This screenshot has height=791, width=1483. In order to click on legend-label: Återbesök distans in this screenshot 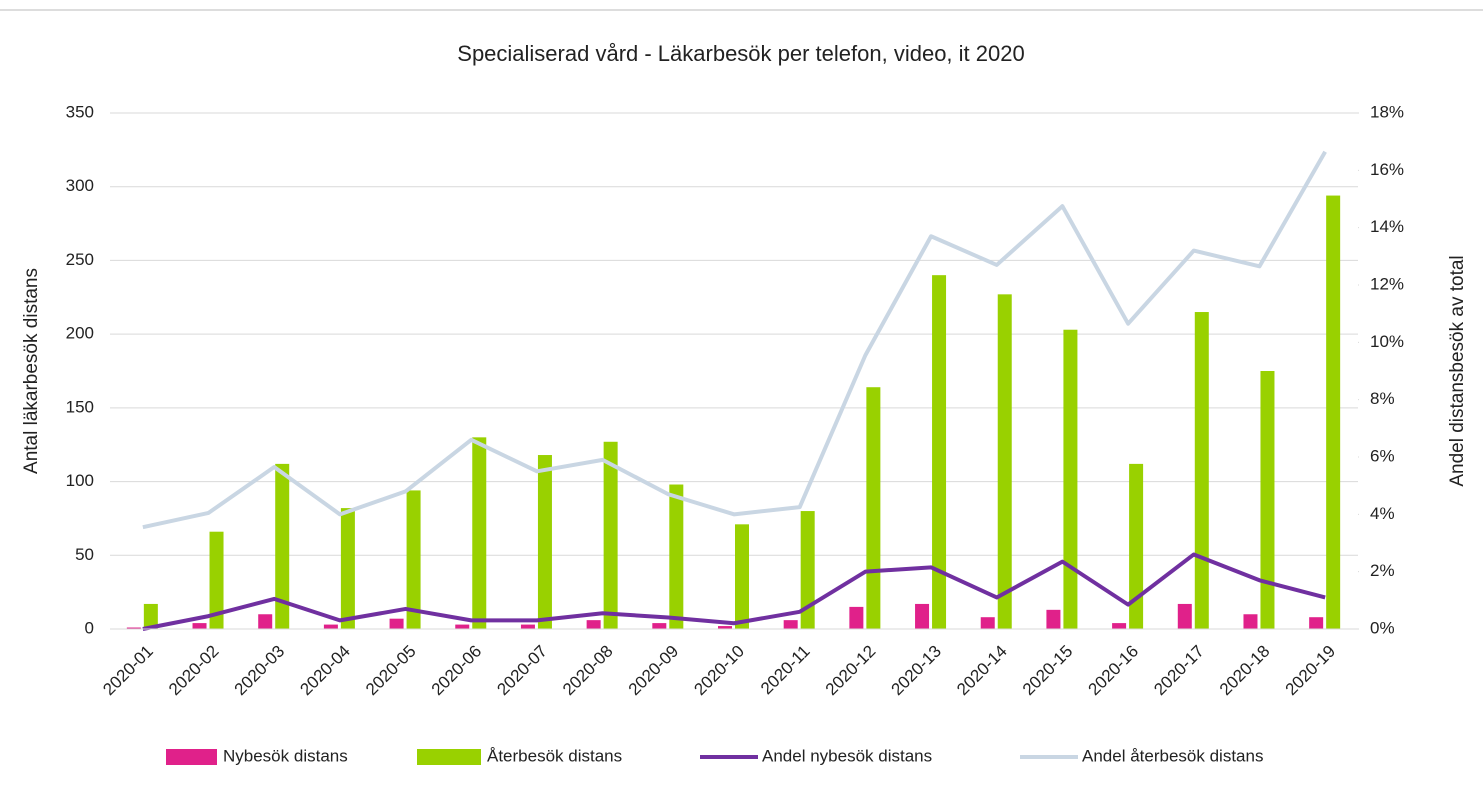, I will do `click(554, 755)`.